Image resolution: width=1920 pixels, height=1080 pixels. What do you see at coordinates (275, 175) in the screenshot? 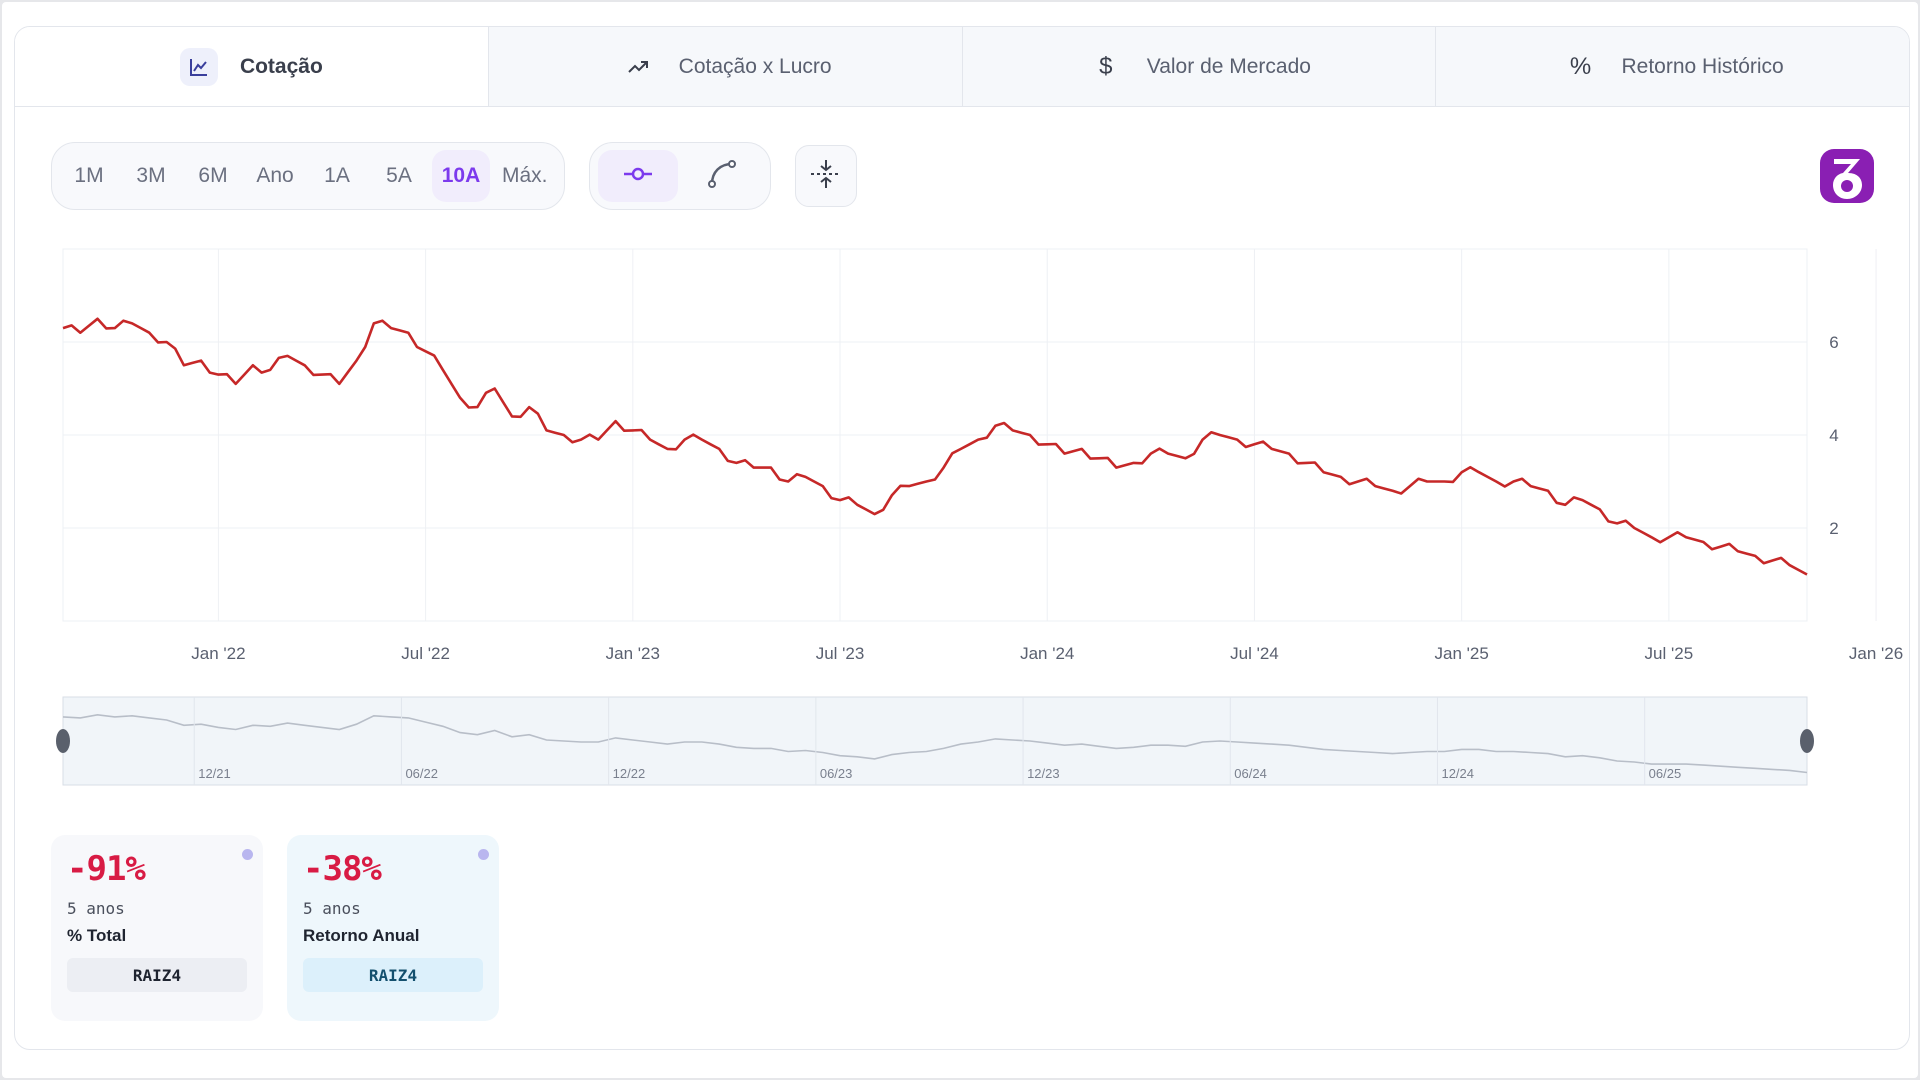
I see `range-ano: Ano` at bounding box center [275, 175].